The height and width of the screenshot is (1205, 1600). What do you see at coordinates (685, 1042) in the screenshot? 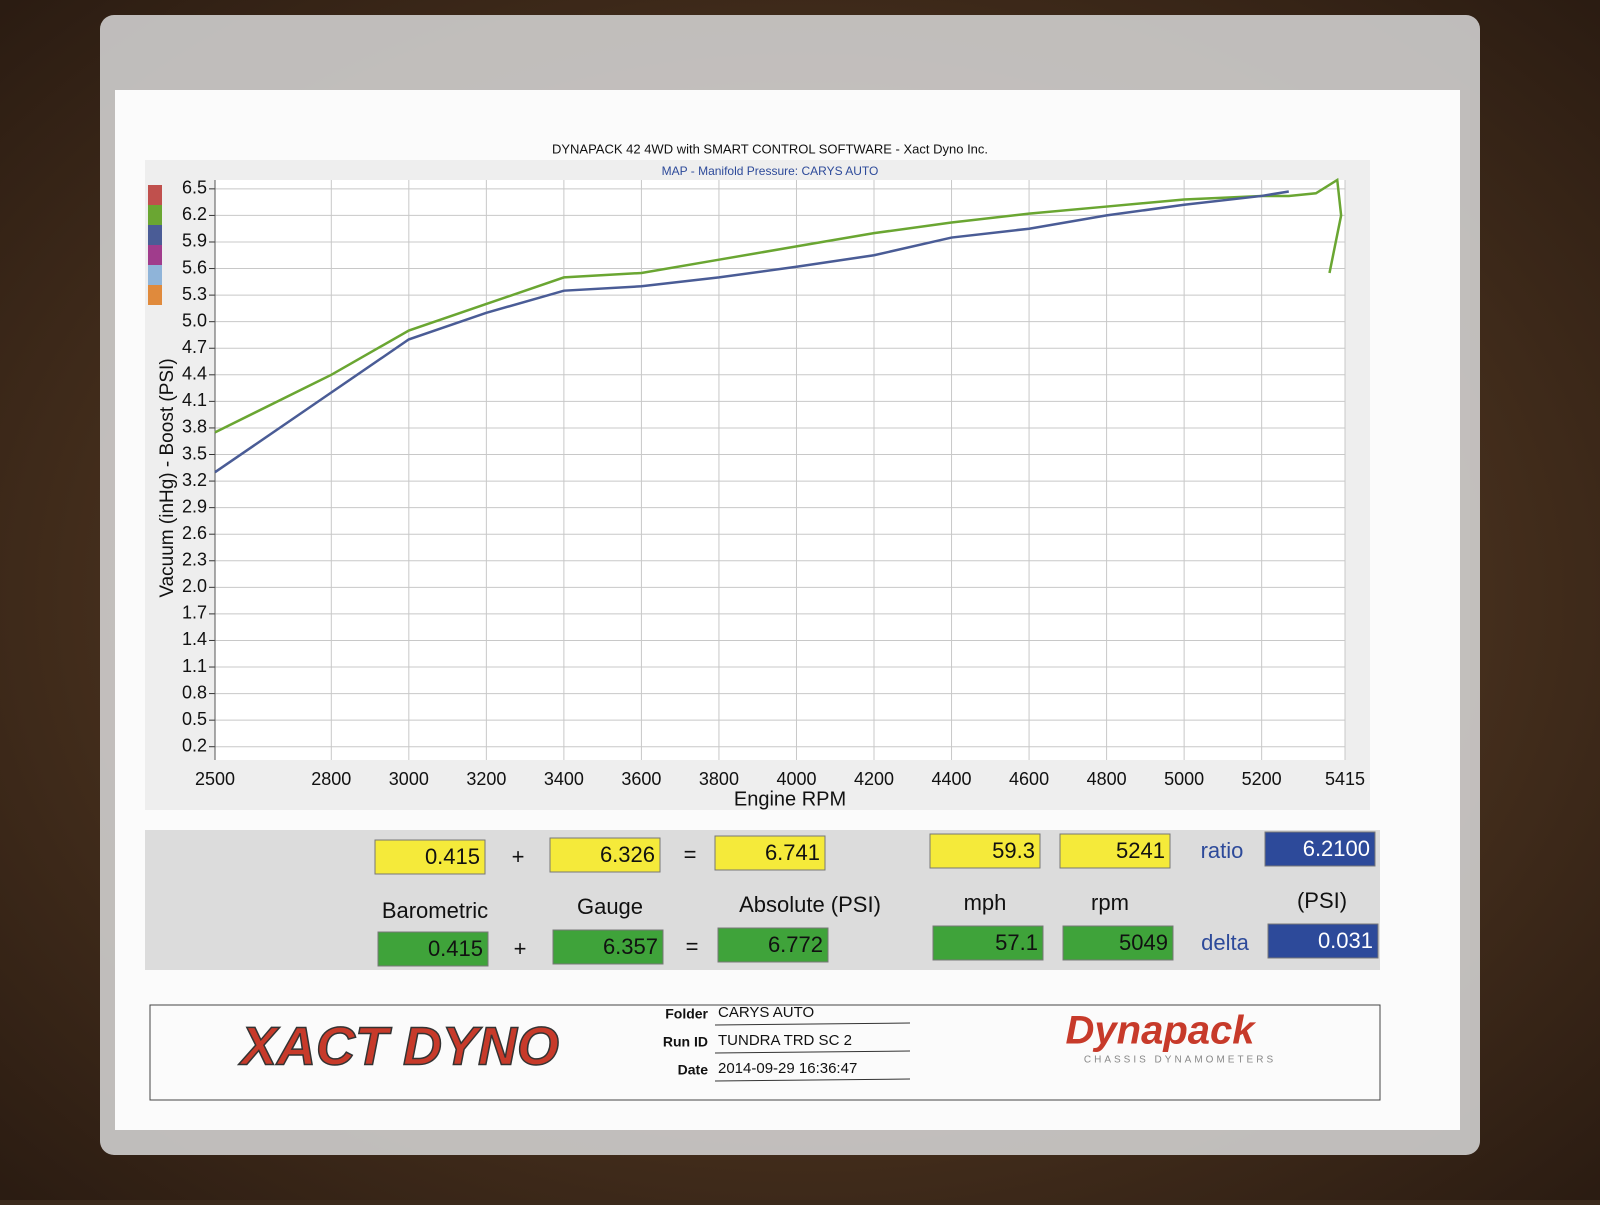
I see `run-label: Run ID` at bounding box center [685, 1042].